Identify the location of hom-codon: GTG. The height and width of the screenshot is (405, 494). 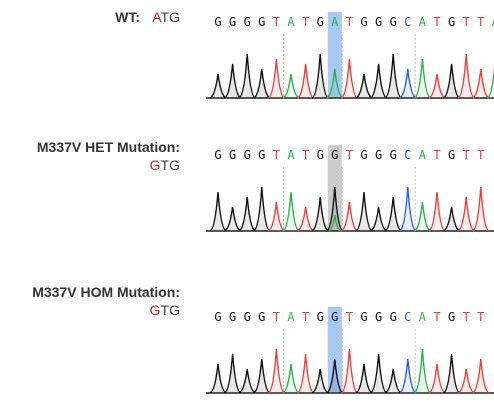
(106, 310).